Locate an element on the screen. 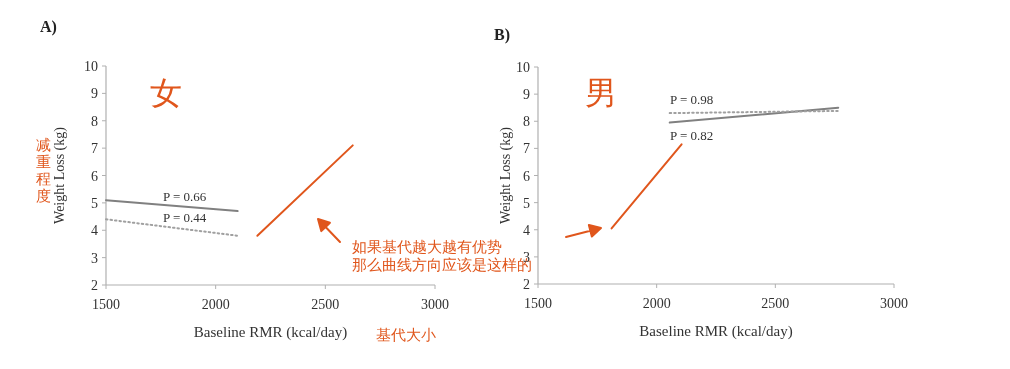 The height and width of the screenshot is (369, 1010). chart-title: B) is located at coordinates (502, 35).